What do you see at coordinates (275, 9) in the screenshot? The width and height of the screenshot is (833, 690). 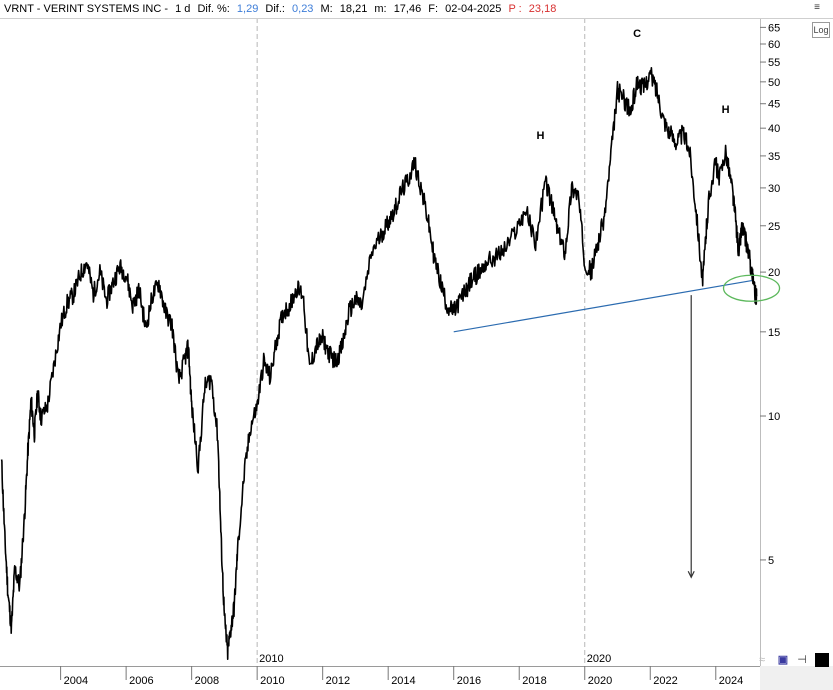 I see `dif-label: Dif.:` at bounding box center [275, 9].